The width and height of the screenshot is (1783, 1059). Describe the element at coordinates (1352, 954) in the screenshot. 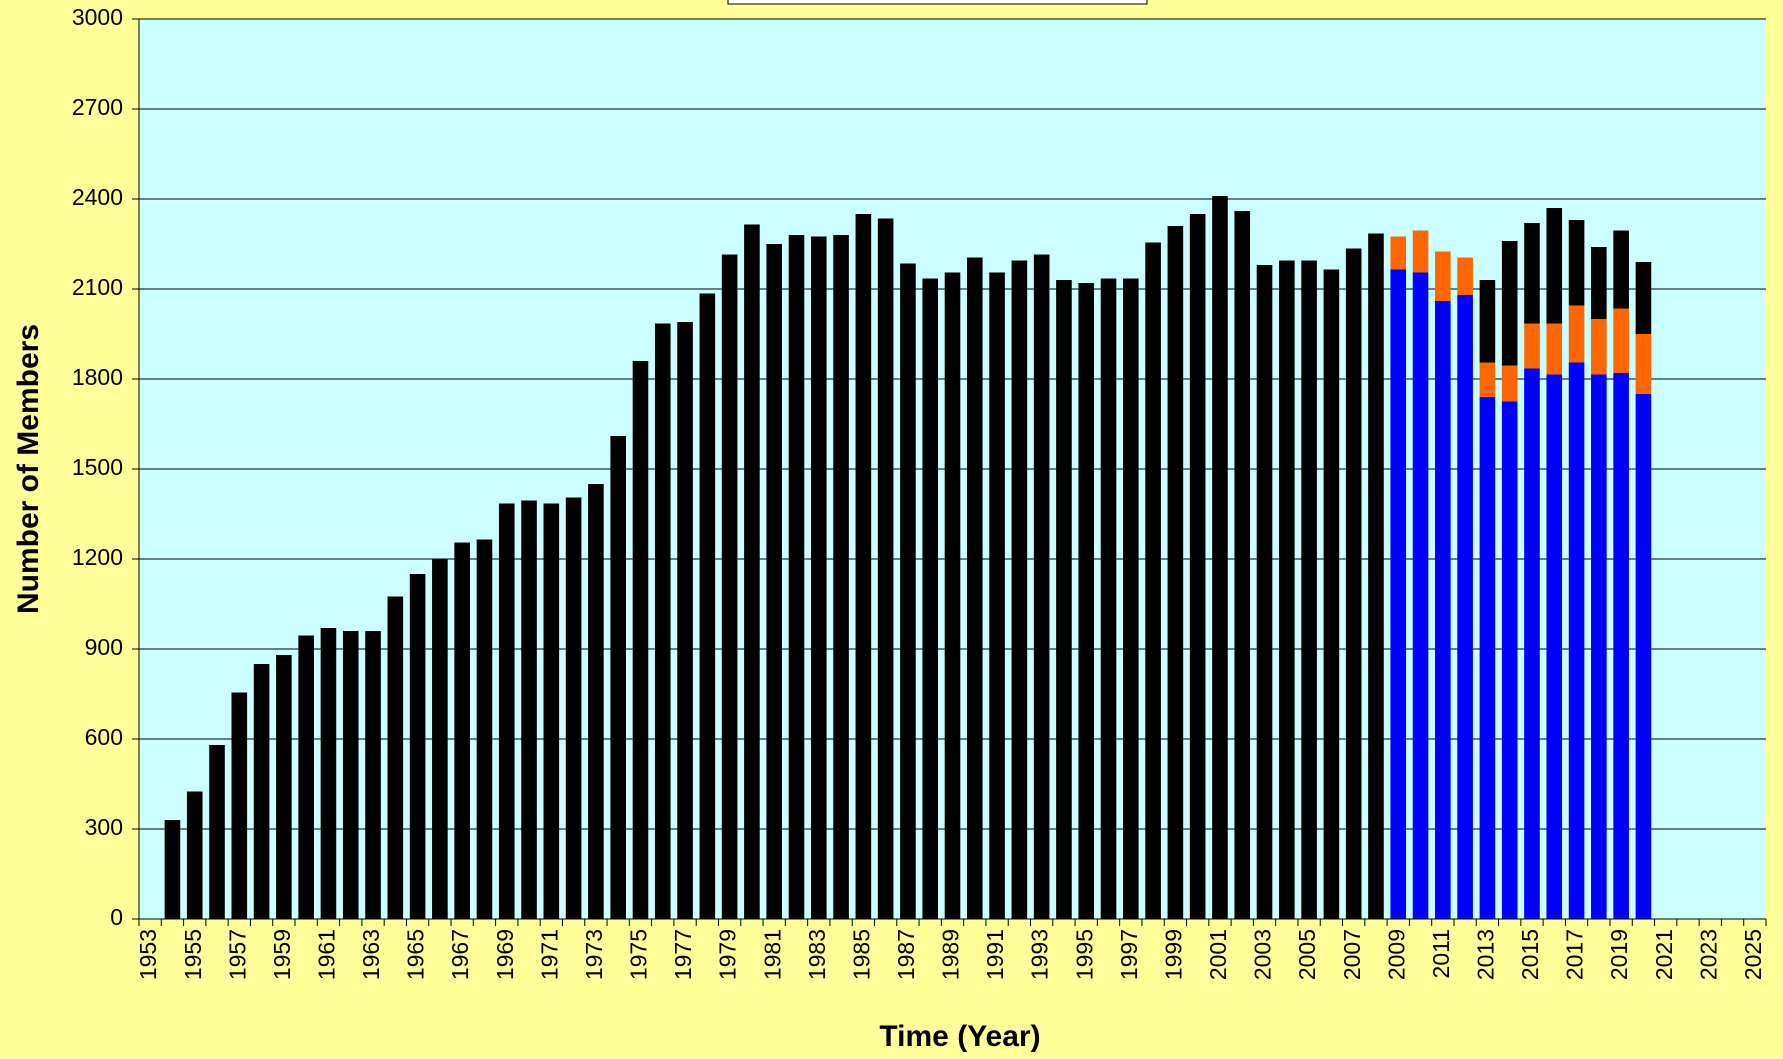

I see `x-tick-label: 2007` at that location.